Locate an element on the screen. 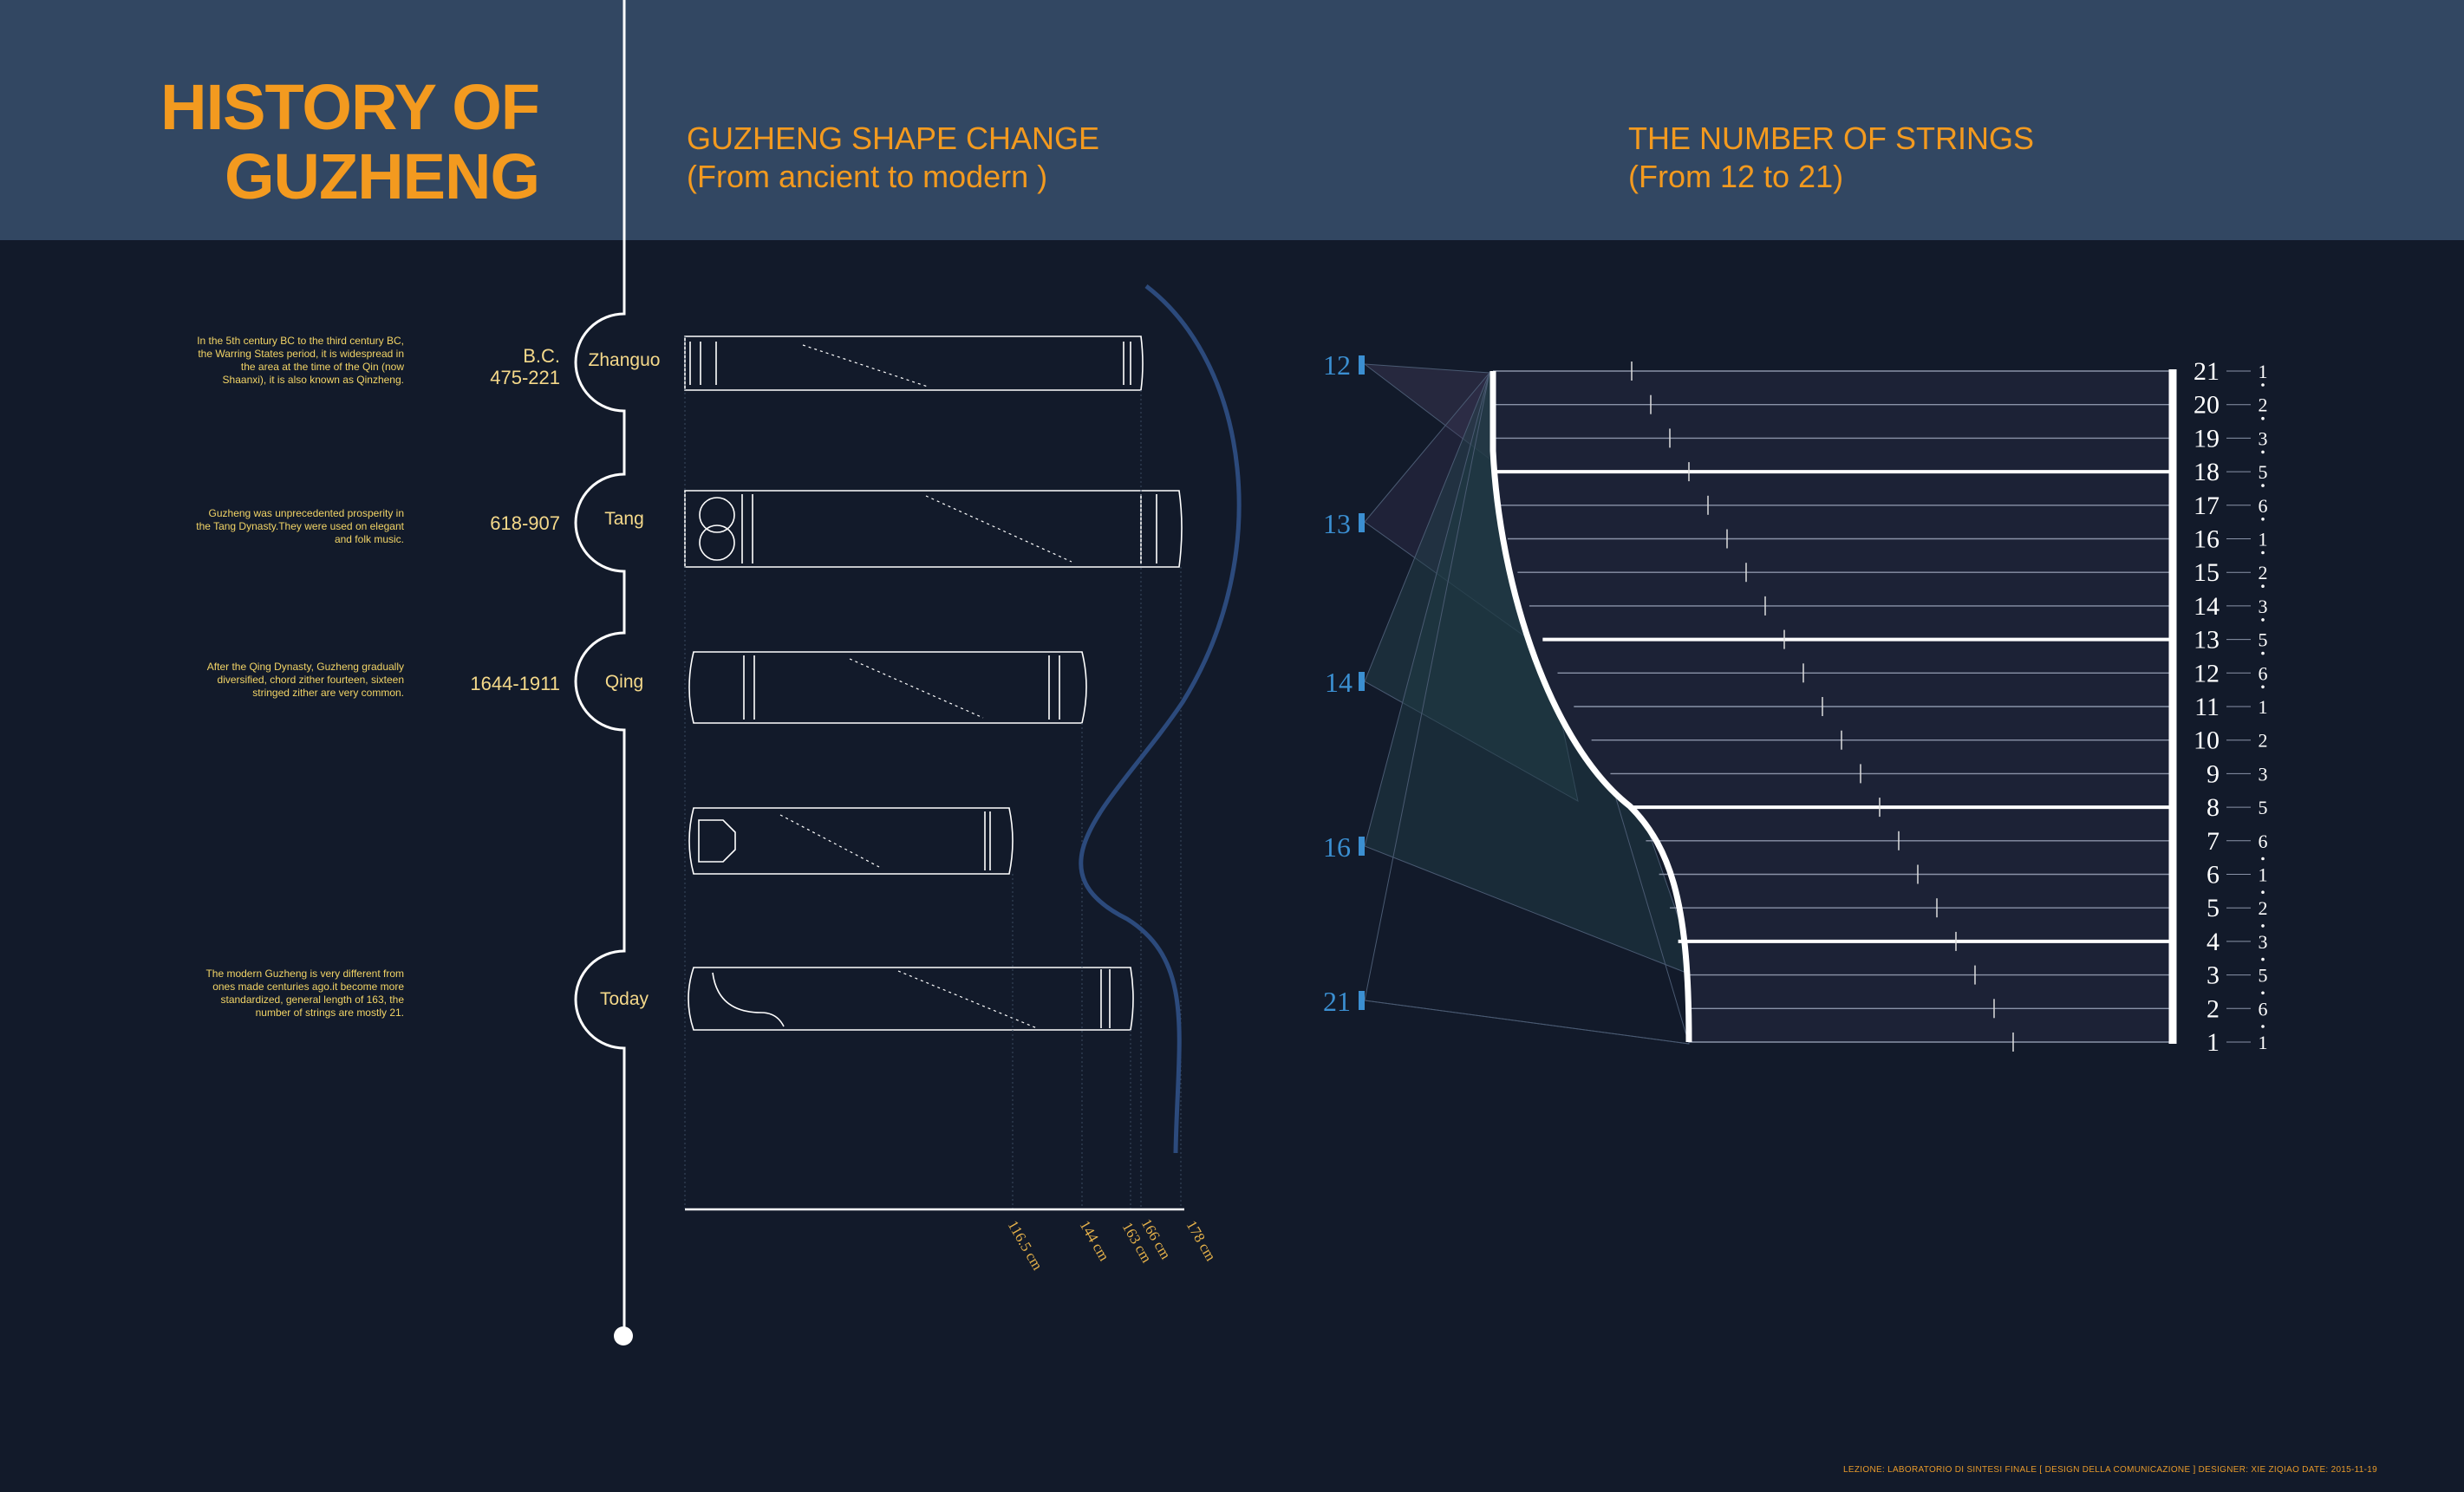 Image resolution: width=2464 pixels, height=1492 pixels. era-date-qing: 1644-1911 is located at coordinates (515, 683).